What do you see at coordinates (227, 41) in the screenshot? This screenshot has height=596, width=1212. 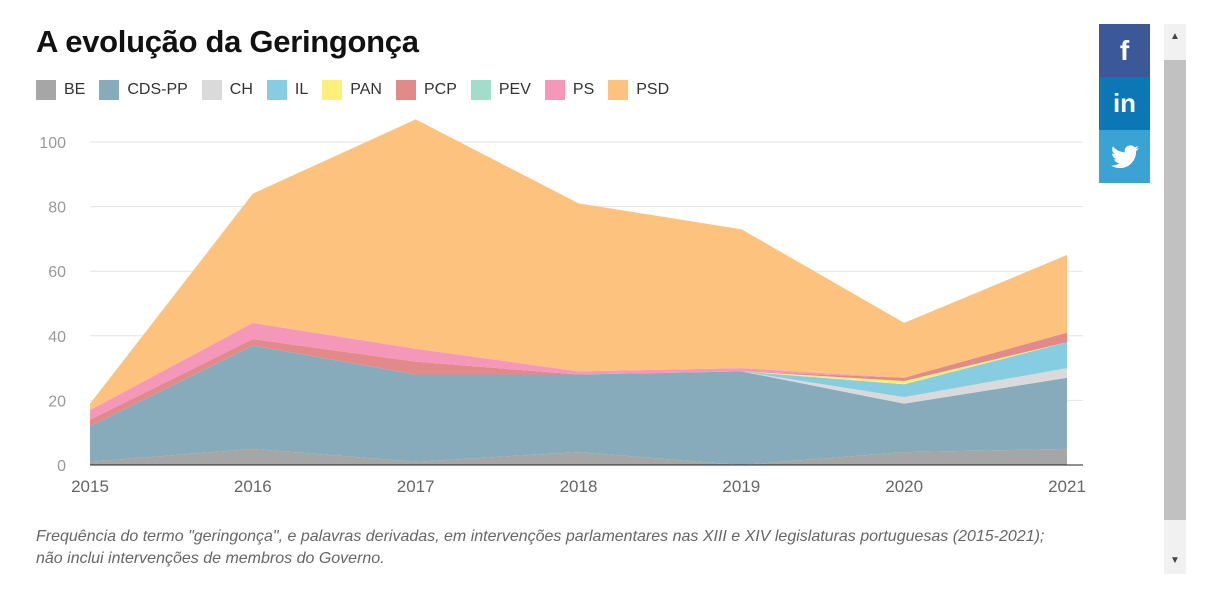 I see `chart-title: A evolução da Geringonça` at bounding box center [227, 41].